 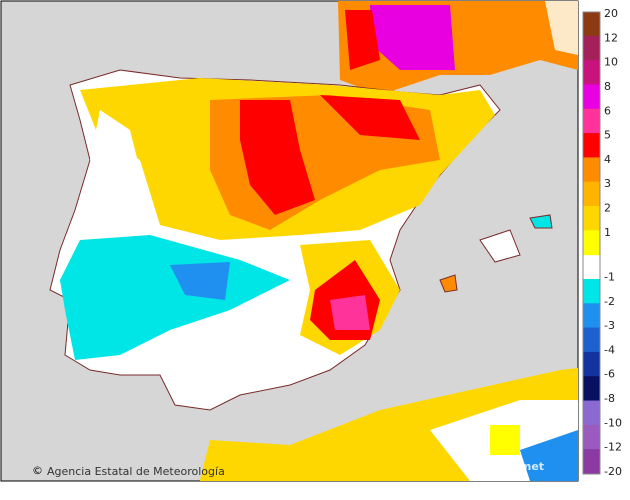 I want to click on ibiza, so click(x=448, y=283).